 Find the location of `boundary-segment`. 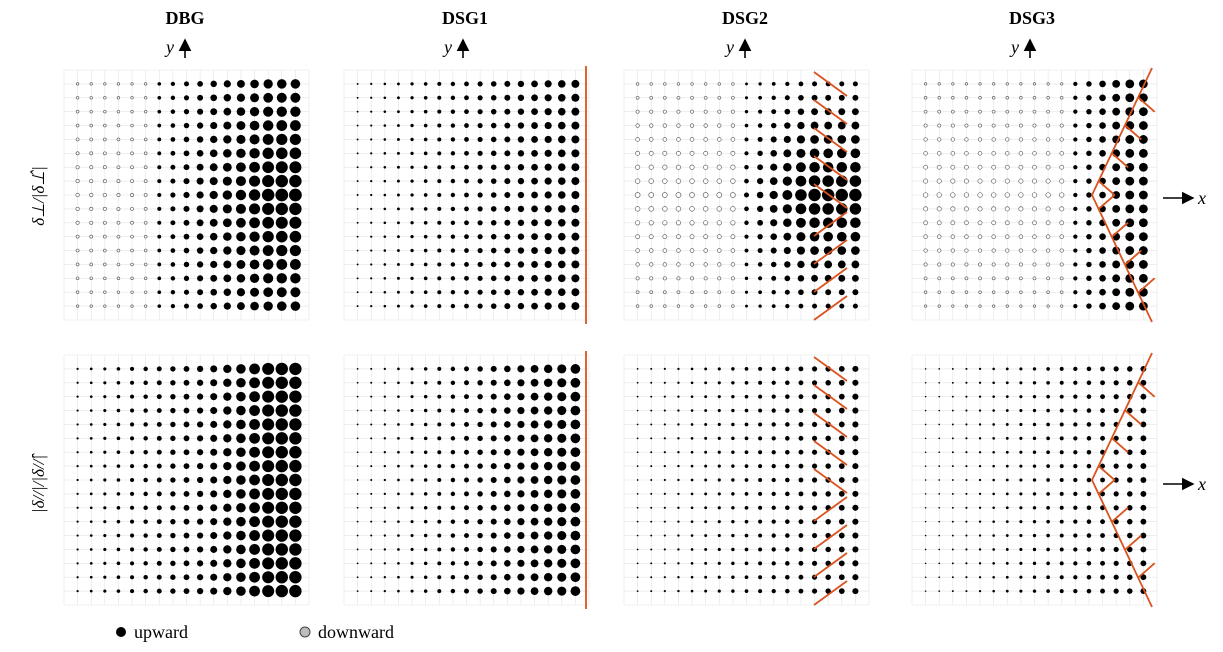

boundary-segment is located at coordinates (830, 509).